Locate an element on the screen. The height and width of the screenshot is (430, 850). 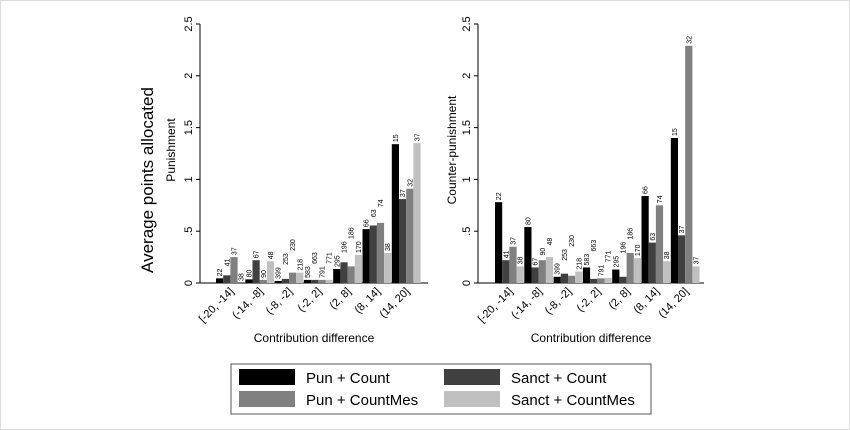
bar-count-label: 15 is located at coordinates (396, 138).